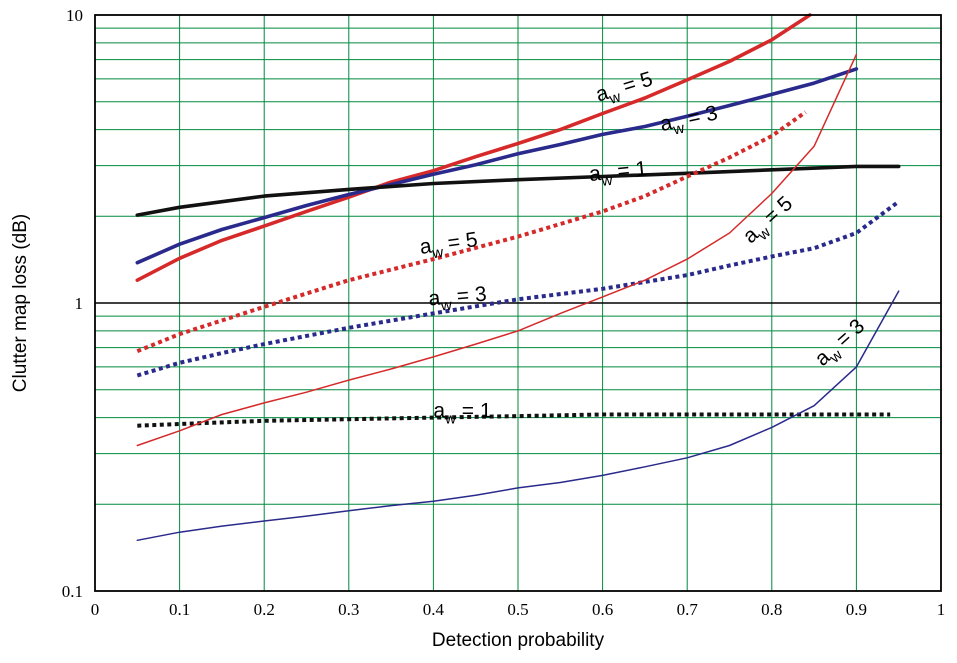  What do you see at coordinates (771, 609) in the screenshot?
I see `x-tick-label: 0.8` at bounding box center [771, 609].